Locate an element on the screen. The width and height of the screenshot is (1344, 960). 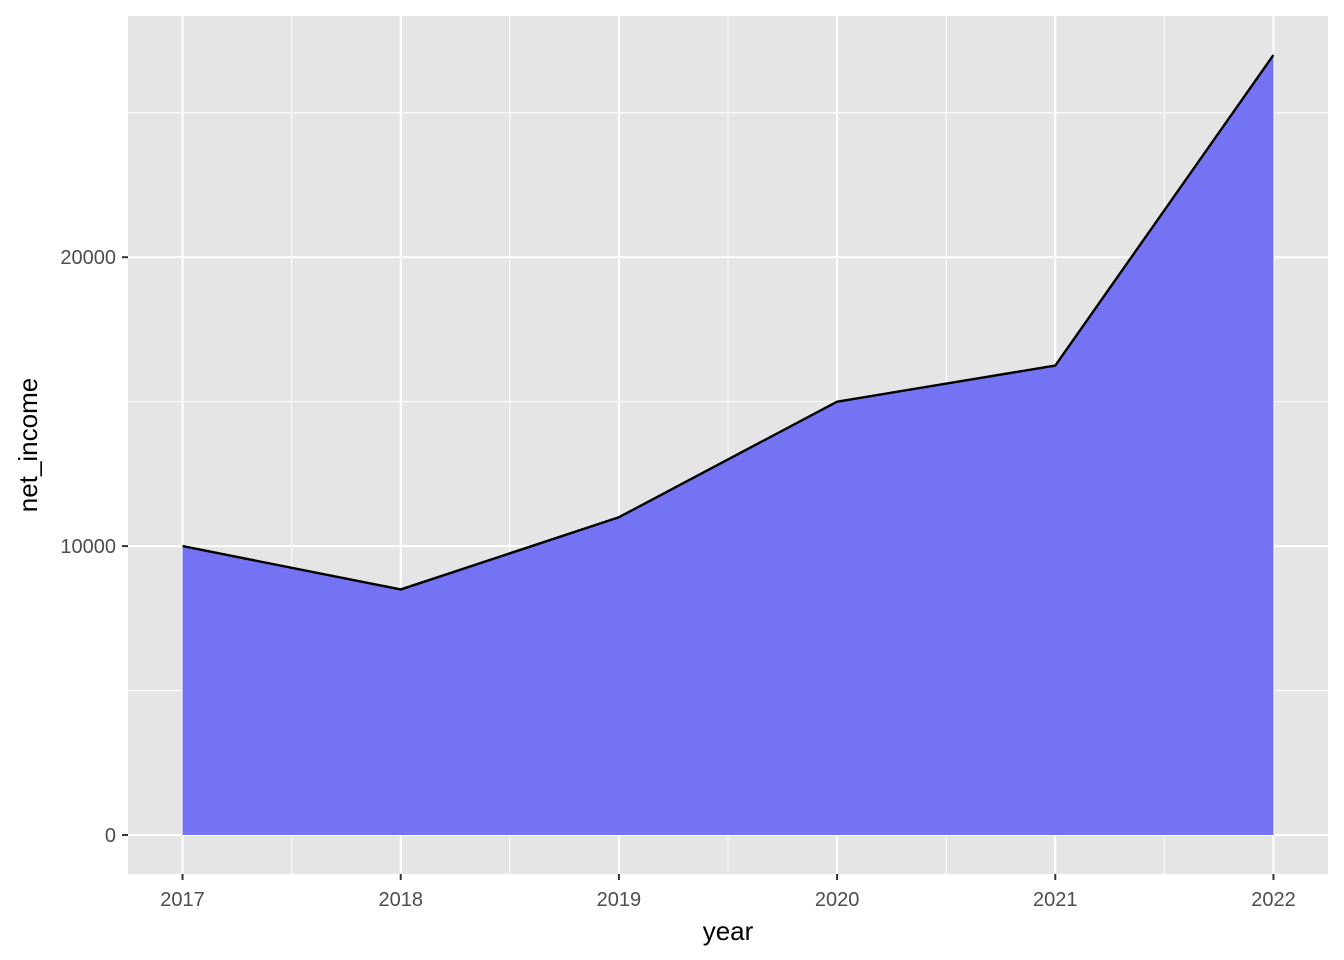
x-axis-tick-labels: 2017 2018 2019 2020 2021 2022 is located at coordinates (727, 900).